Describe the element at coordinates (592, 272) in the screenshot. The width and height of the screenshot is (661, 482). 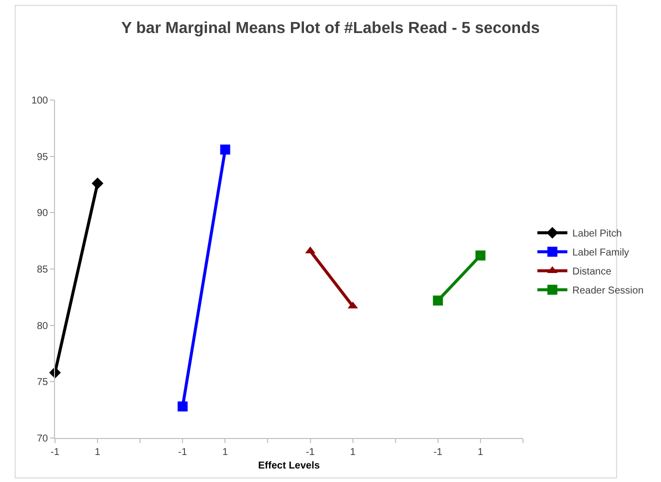
I see `legend-label: Distance` at that location.